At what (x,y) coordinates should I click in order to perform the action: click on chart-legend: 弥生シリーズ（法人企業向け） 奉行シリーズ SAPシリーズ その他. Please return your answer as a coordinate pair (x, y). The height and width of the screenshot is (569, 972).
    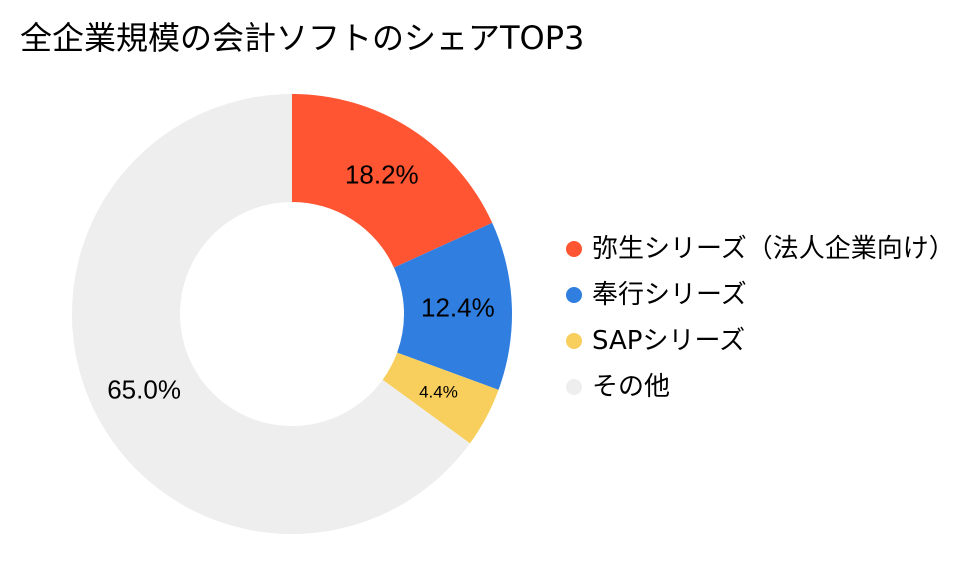
    Looking at the image, I should click on (760, 318).